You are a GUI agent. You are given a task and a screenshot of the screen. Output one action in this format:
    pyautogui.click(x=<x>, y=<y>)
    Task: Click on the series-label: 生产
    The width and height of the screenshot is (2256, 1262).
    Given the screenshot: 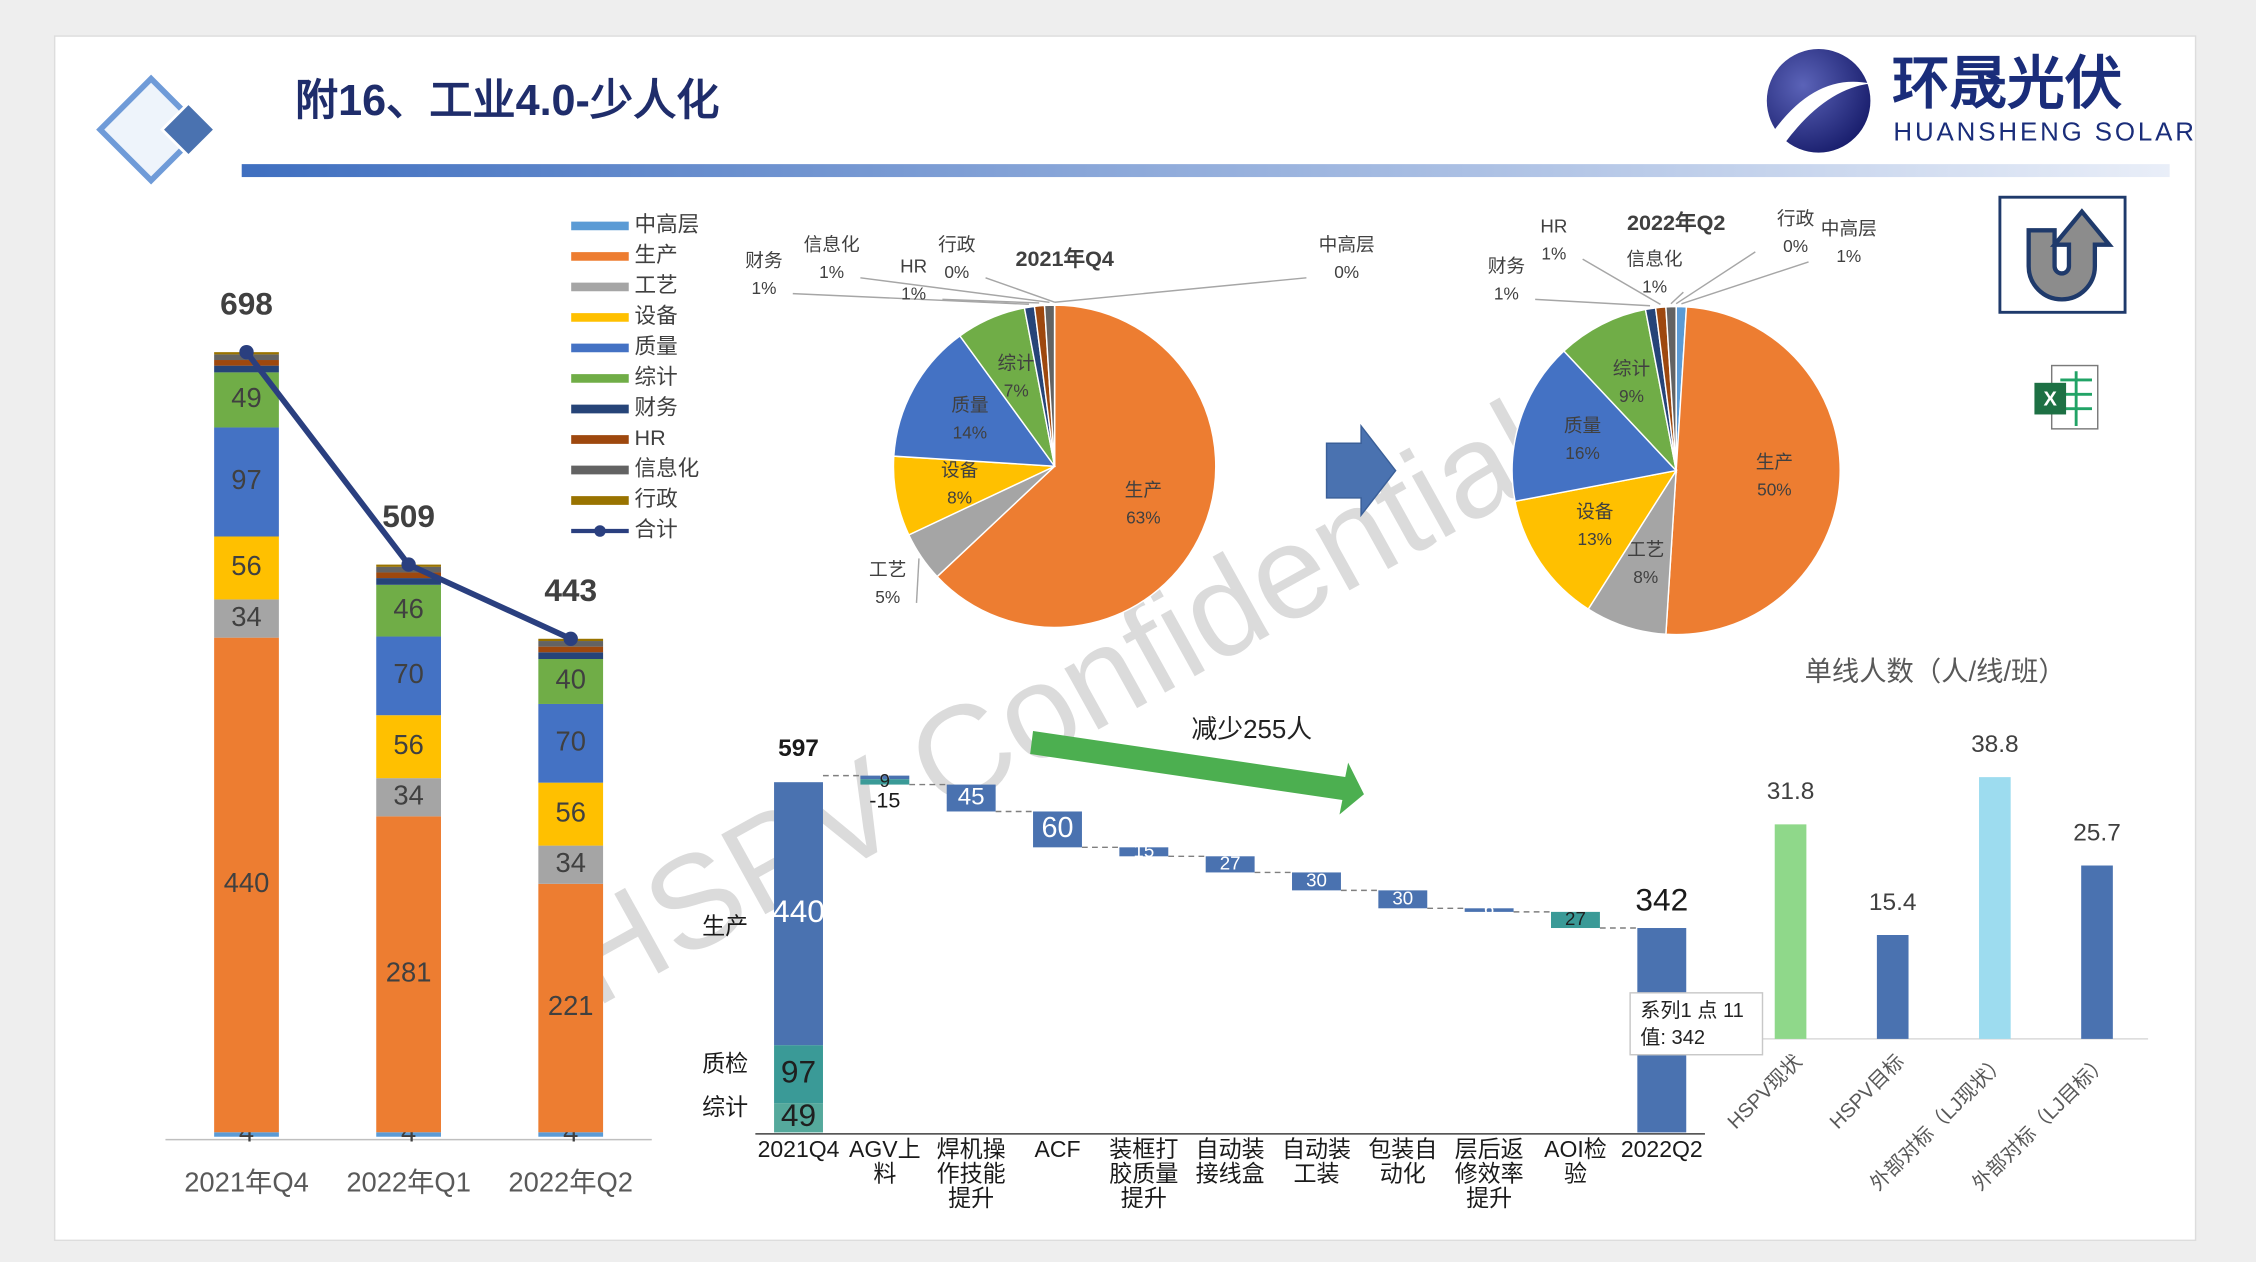 What is the action you would take?
    pyautogui.click(x=725, y=926)
    